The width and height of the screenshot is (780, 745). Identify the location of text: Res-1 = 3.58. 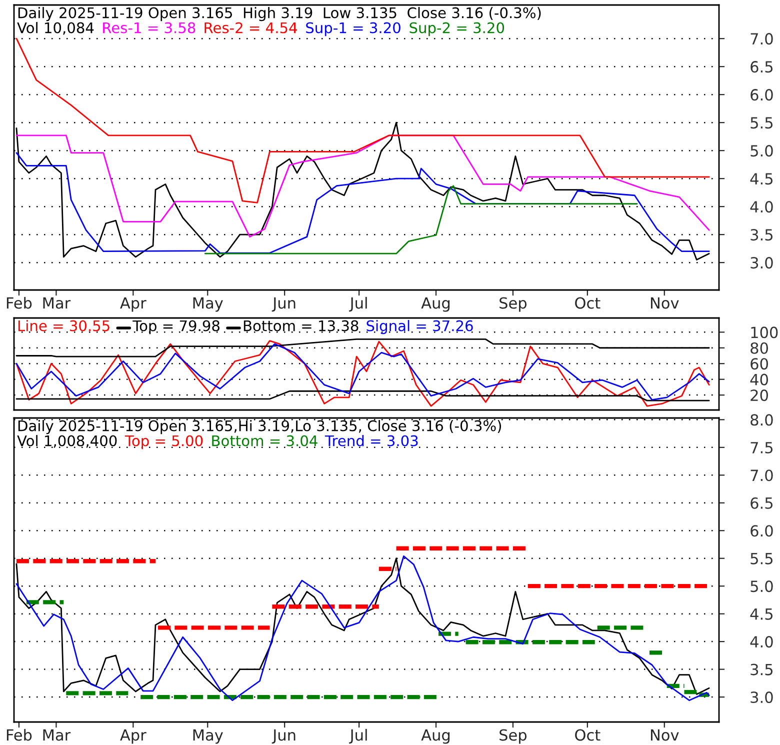
(149, 28).